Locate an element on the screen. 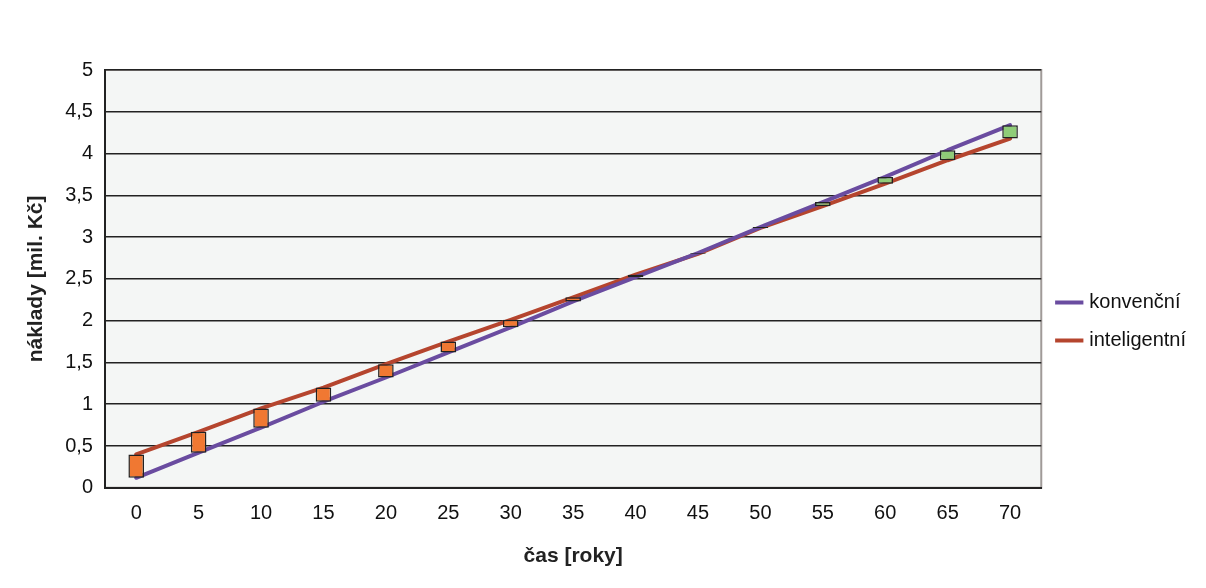 The height and width of the screenshot is (588, 1206). y-tick-label: 4 is located at coordinates (87, 152).